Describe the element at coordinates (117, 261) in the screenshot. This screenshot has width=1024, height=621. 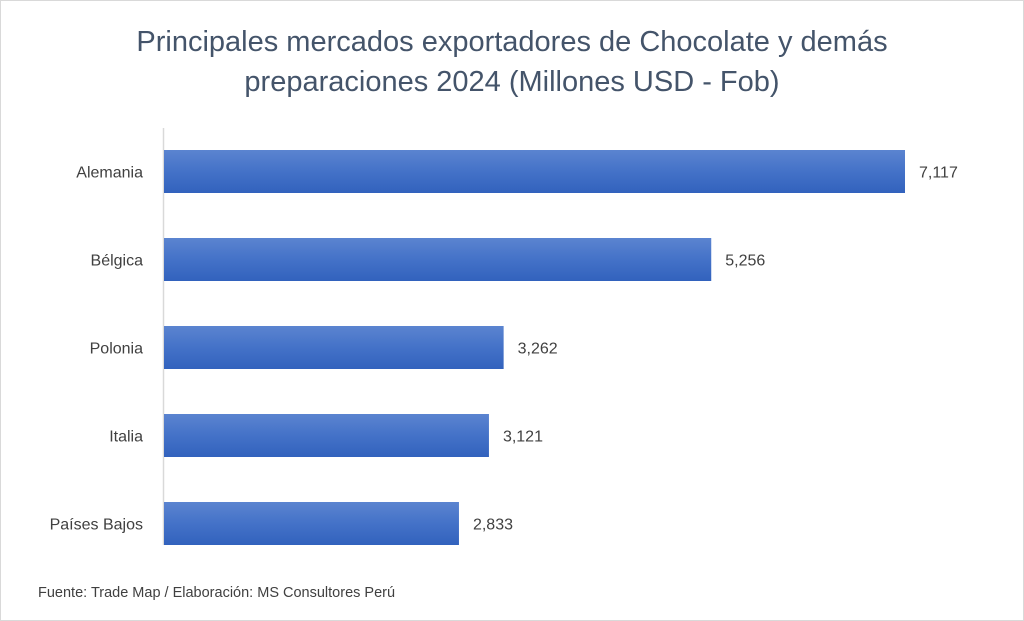
I see `category-label: Bélgica` at that location.